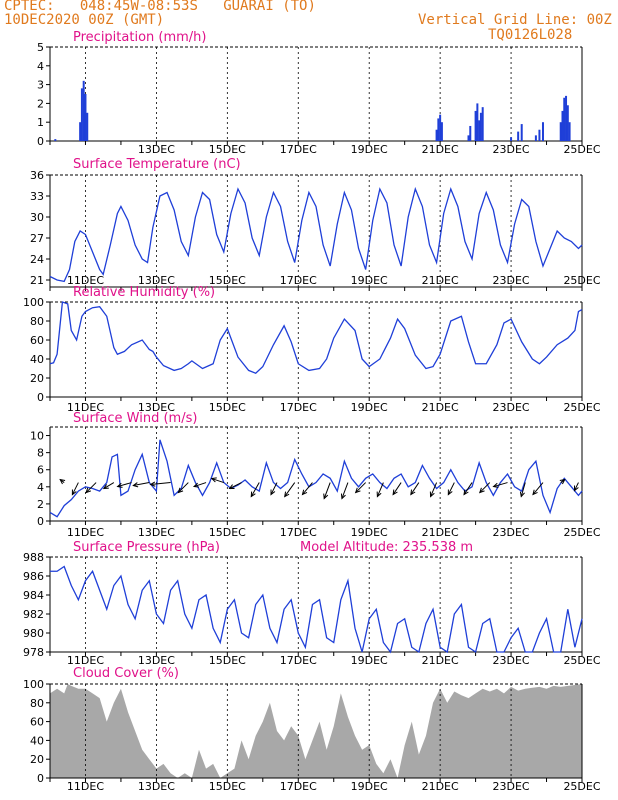 This screenshot has height=800, width=618. What do you see at coordinates (40, 47) in the screenshot?
I see `y-tick-label: 5` at bounding box center [40, 47].